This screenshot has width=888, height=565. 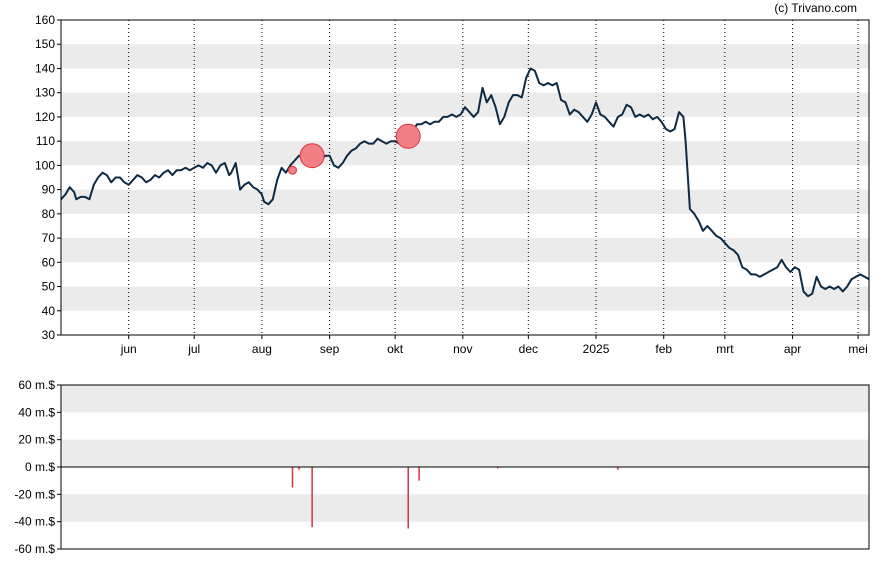 What do you see at coordinates (596, 349) in the screenshot?
I see `x-tick-label: 2025` at bounding box center [596, 349].